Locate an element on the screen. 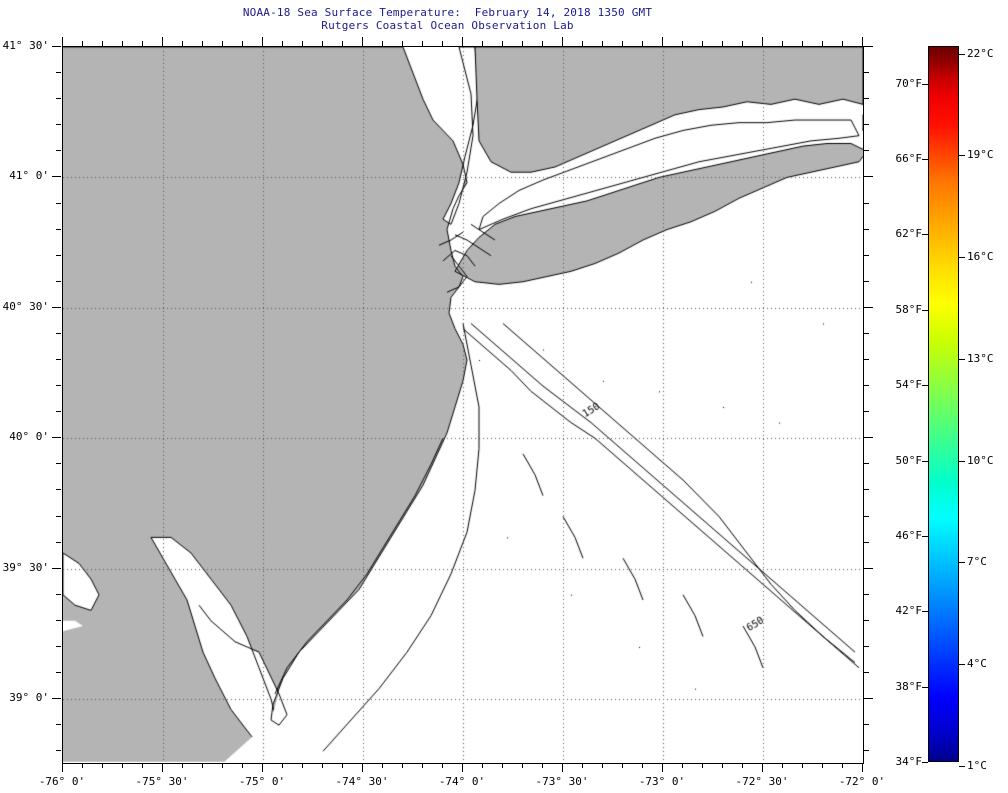 This screenshot has height=793, width=1008. colorbar-label-celsius: 22°C is located at coordinates (980, 53).